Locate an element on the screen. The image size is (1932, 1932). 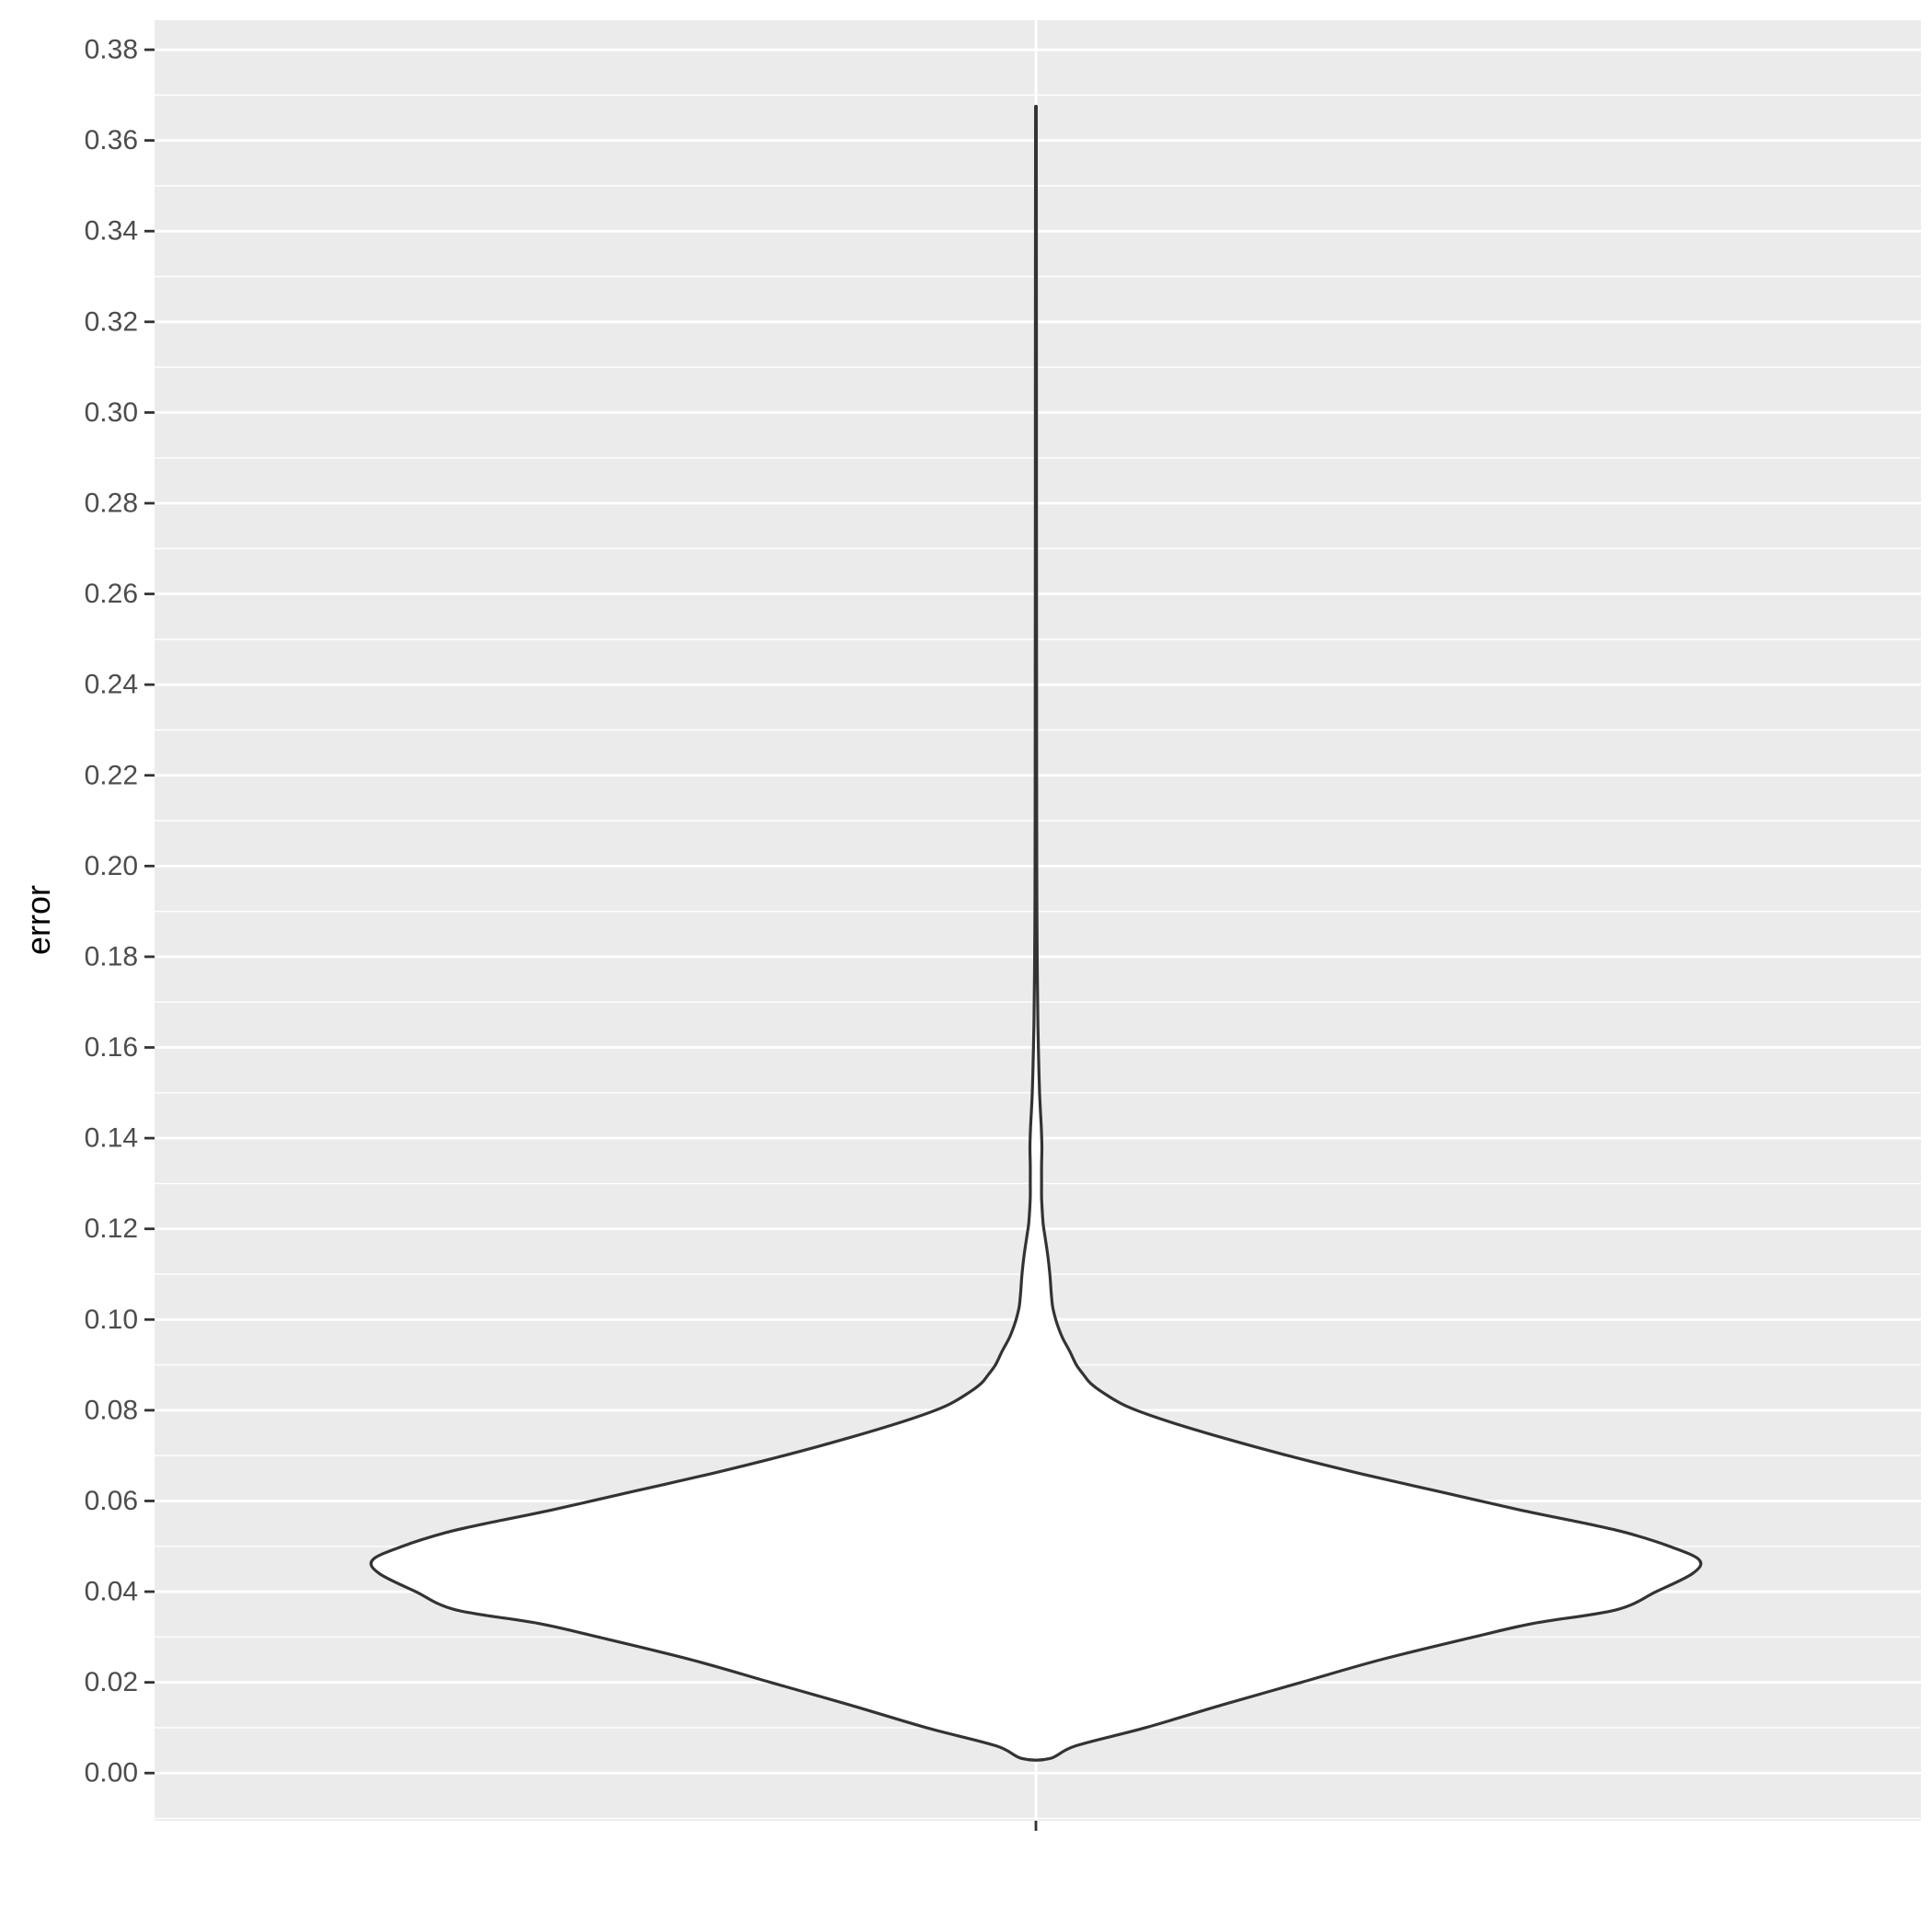
y-tick-label: 0.06 is located at coordinates (111, 1501).